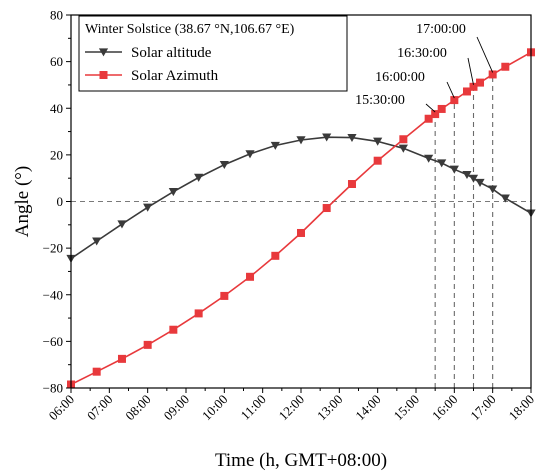  Describe the element at coordinates (56, 108) in the screenshot. I see `y-tick-label: 40` at that location.